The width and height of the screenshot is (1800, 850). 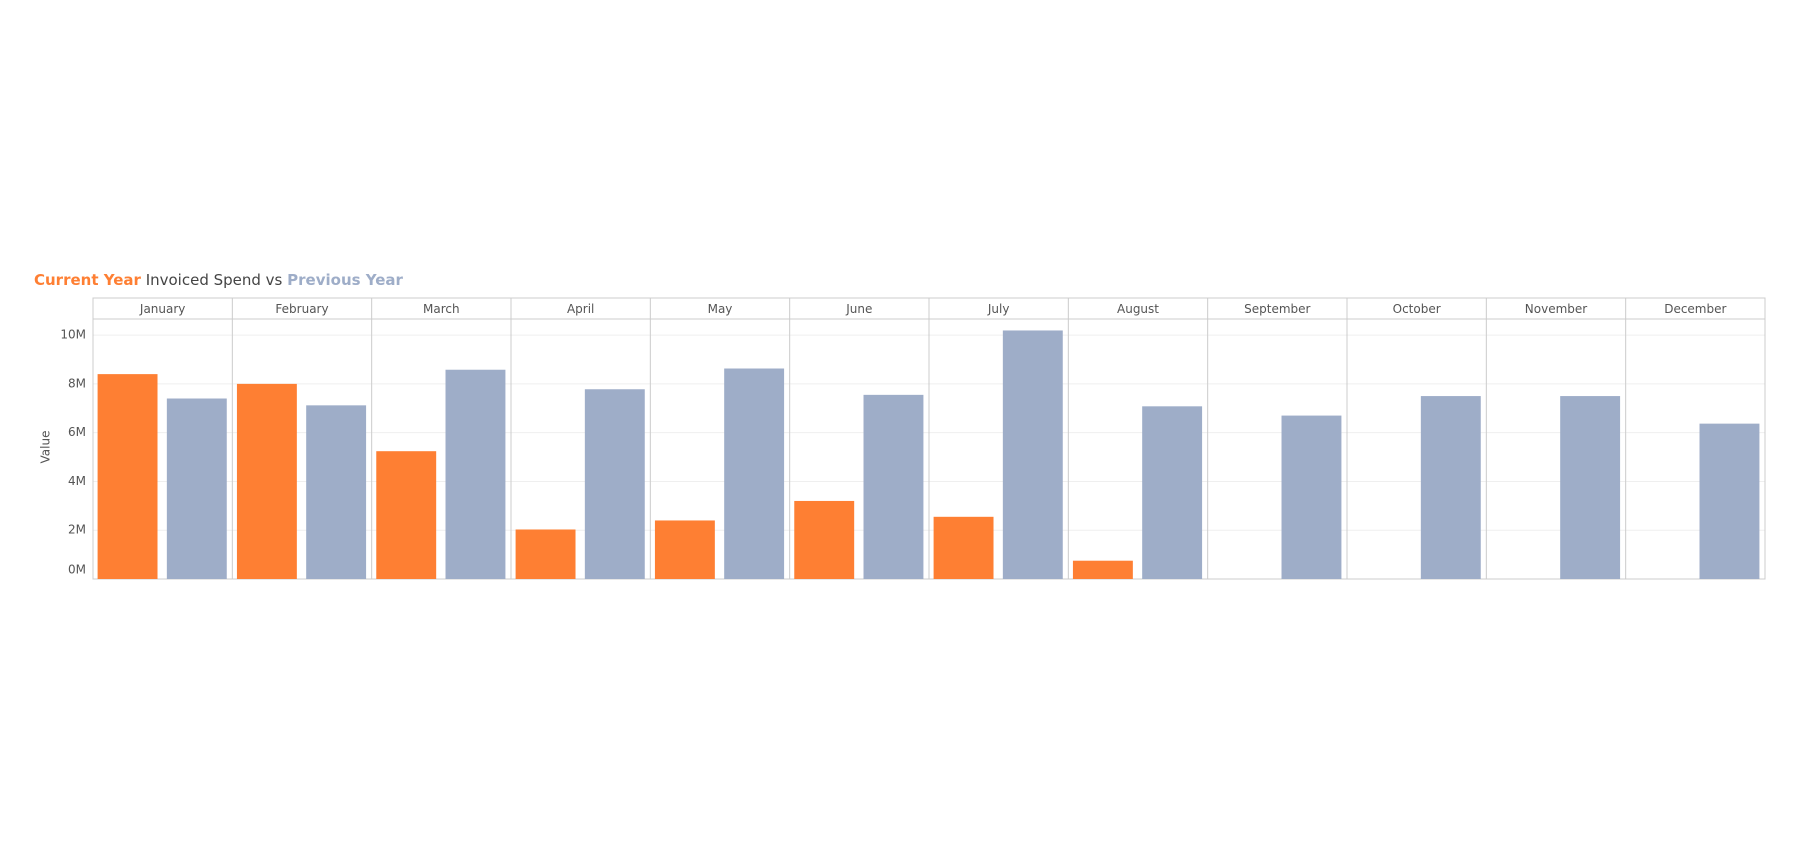 What do you see at coordinates (46, 447) in the screenshot?
I see `y-axis-label: Value` at bounding box center [46, 447].